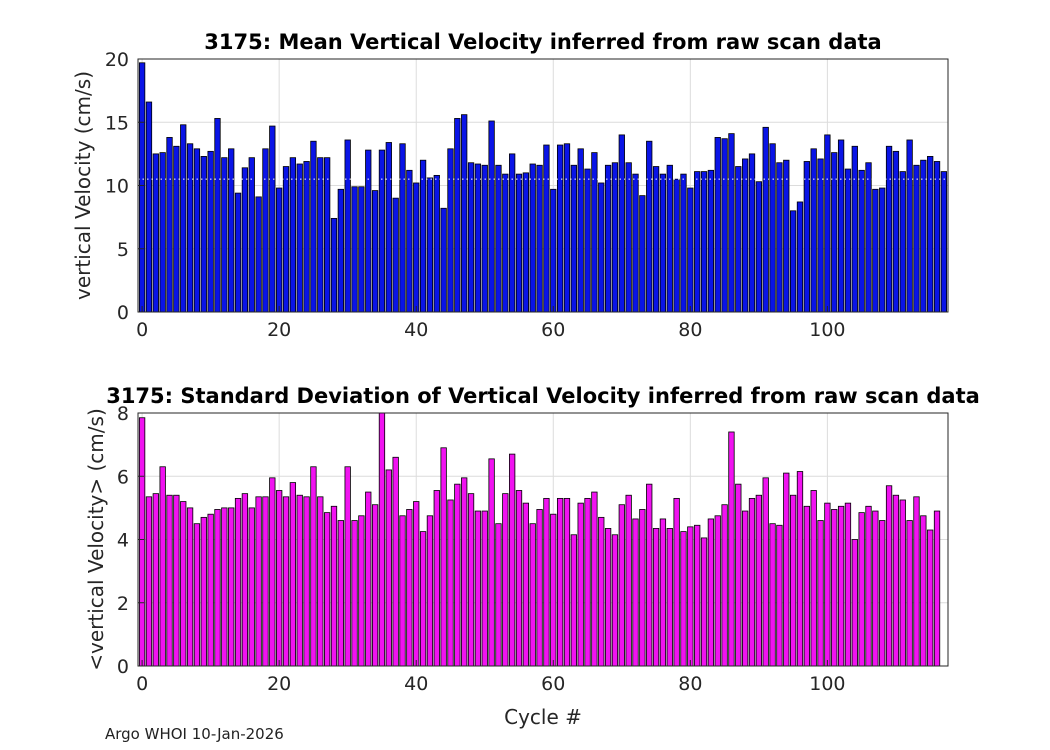 This screenshot has width=1050, height=750. What do you see at coordinates (142, 330) in the screenshot?
I see `x-tick-label: 0` at bounding box center [142, 330].